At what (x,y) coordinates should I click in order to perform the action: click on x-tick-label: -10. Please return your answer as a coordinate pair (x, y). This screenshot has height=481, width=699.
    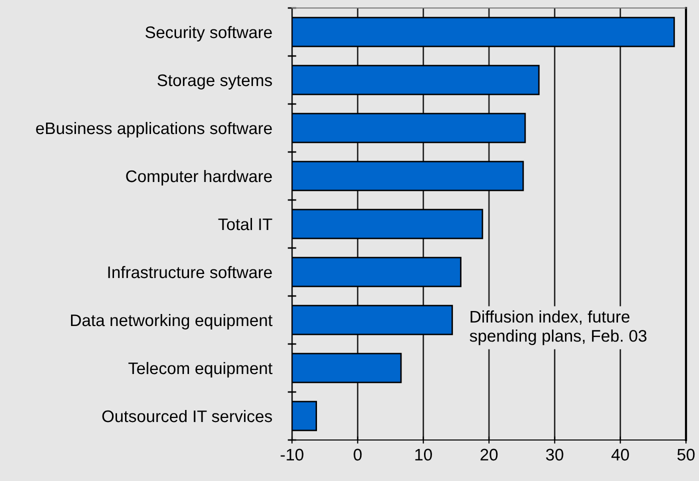
    Looking at the image, I should click on (292, 454).